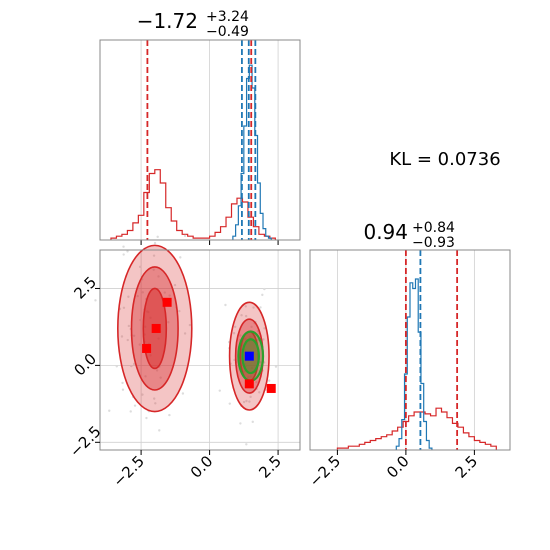 The width and height of the screenshot is (550, 550). What do you see at coordinates (85, 365) in the screenshot?
I see `panel-b-ytick-label: 0.0` at bounding box center [85, 365].